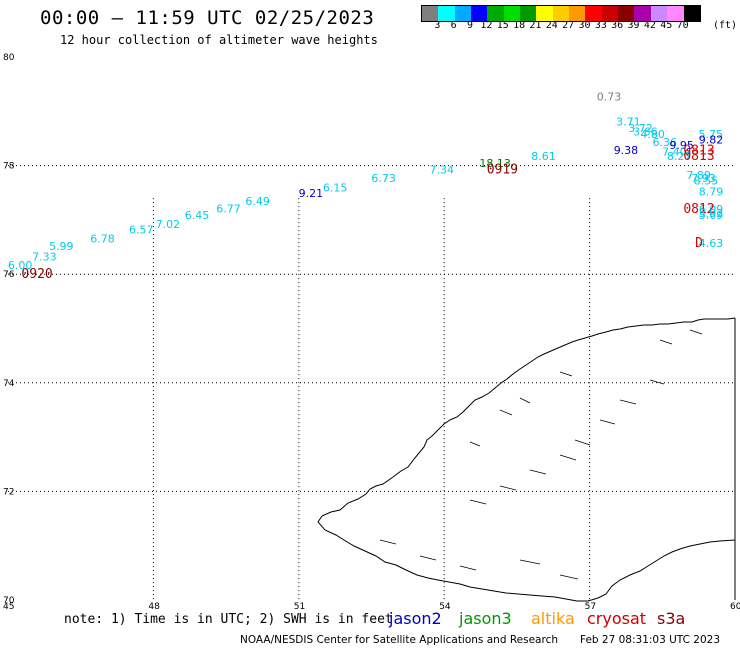 The width and height of the screenshot is (740, 650). What do you see at coordinates (711, 209) in the screenshot?
I see `wave-height-label: 6.09` at bounding box center [711, 209].